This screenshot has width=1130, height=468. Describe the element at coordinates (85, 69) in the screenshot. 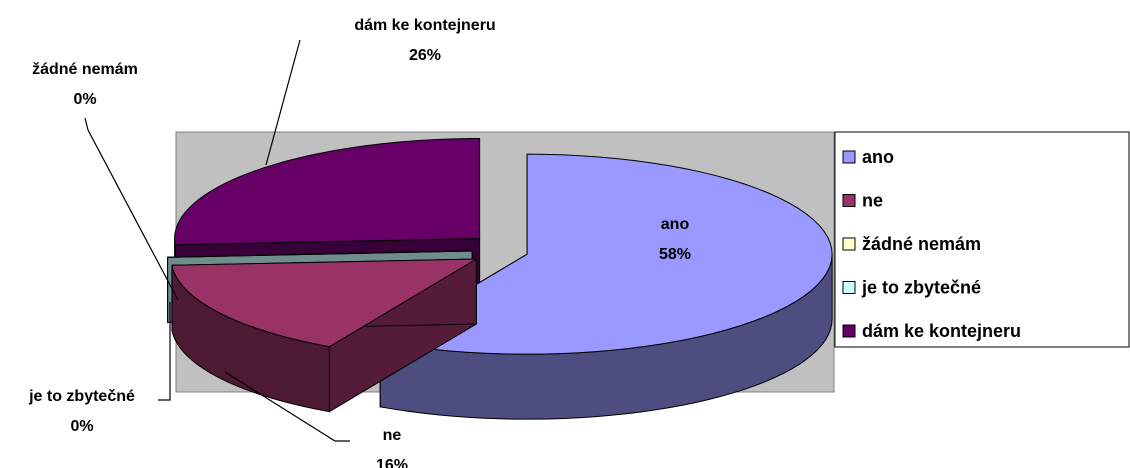

I see `data-label-name: žádné nemám` at that location.